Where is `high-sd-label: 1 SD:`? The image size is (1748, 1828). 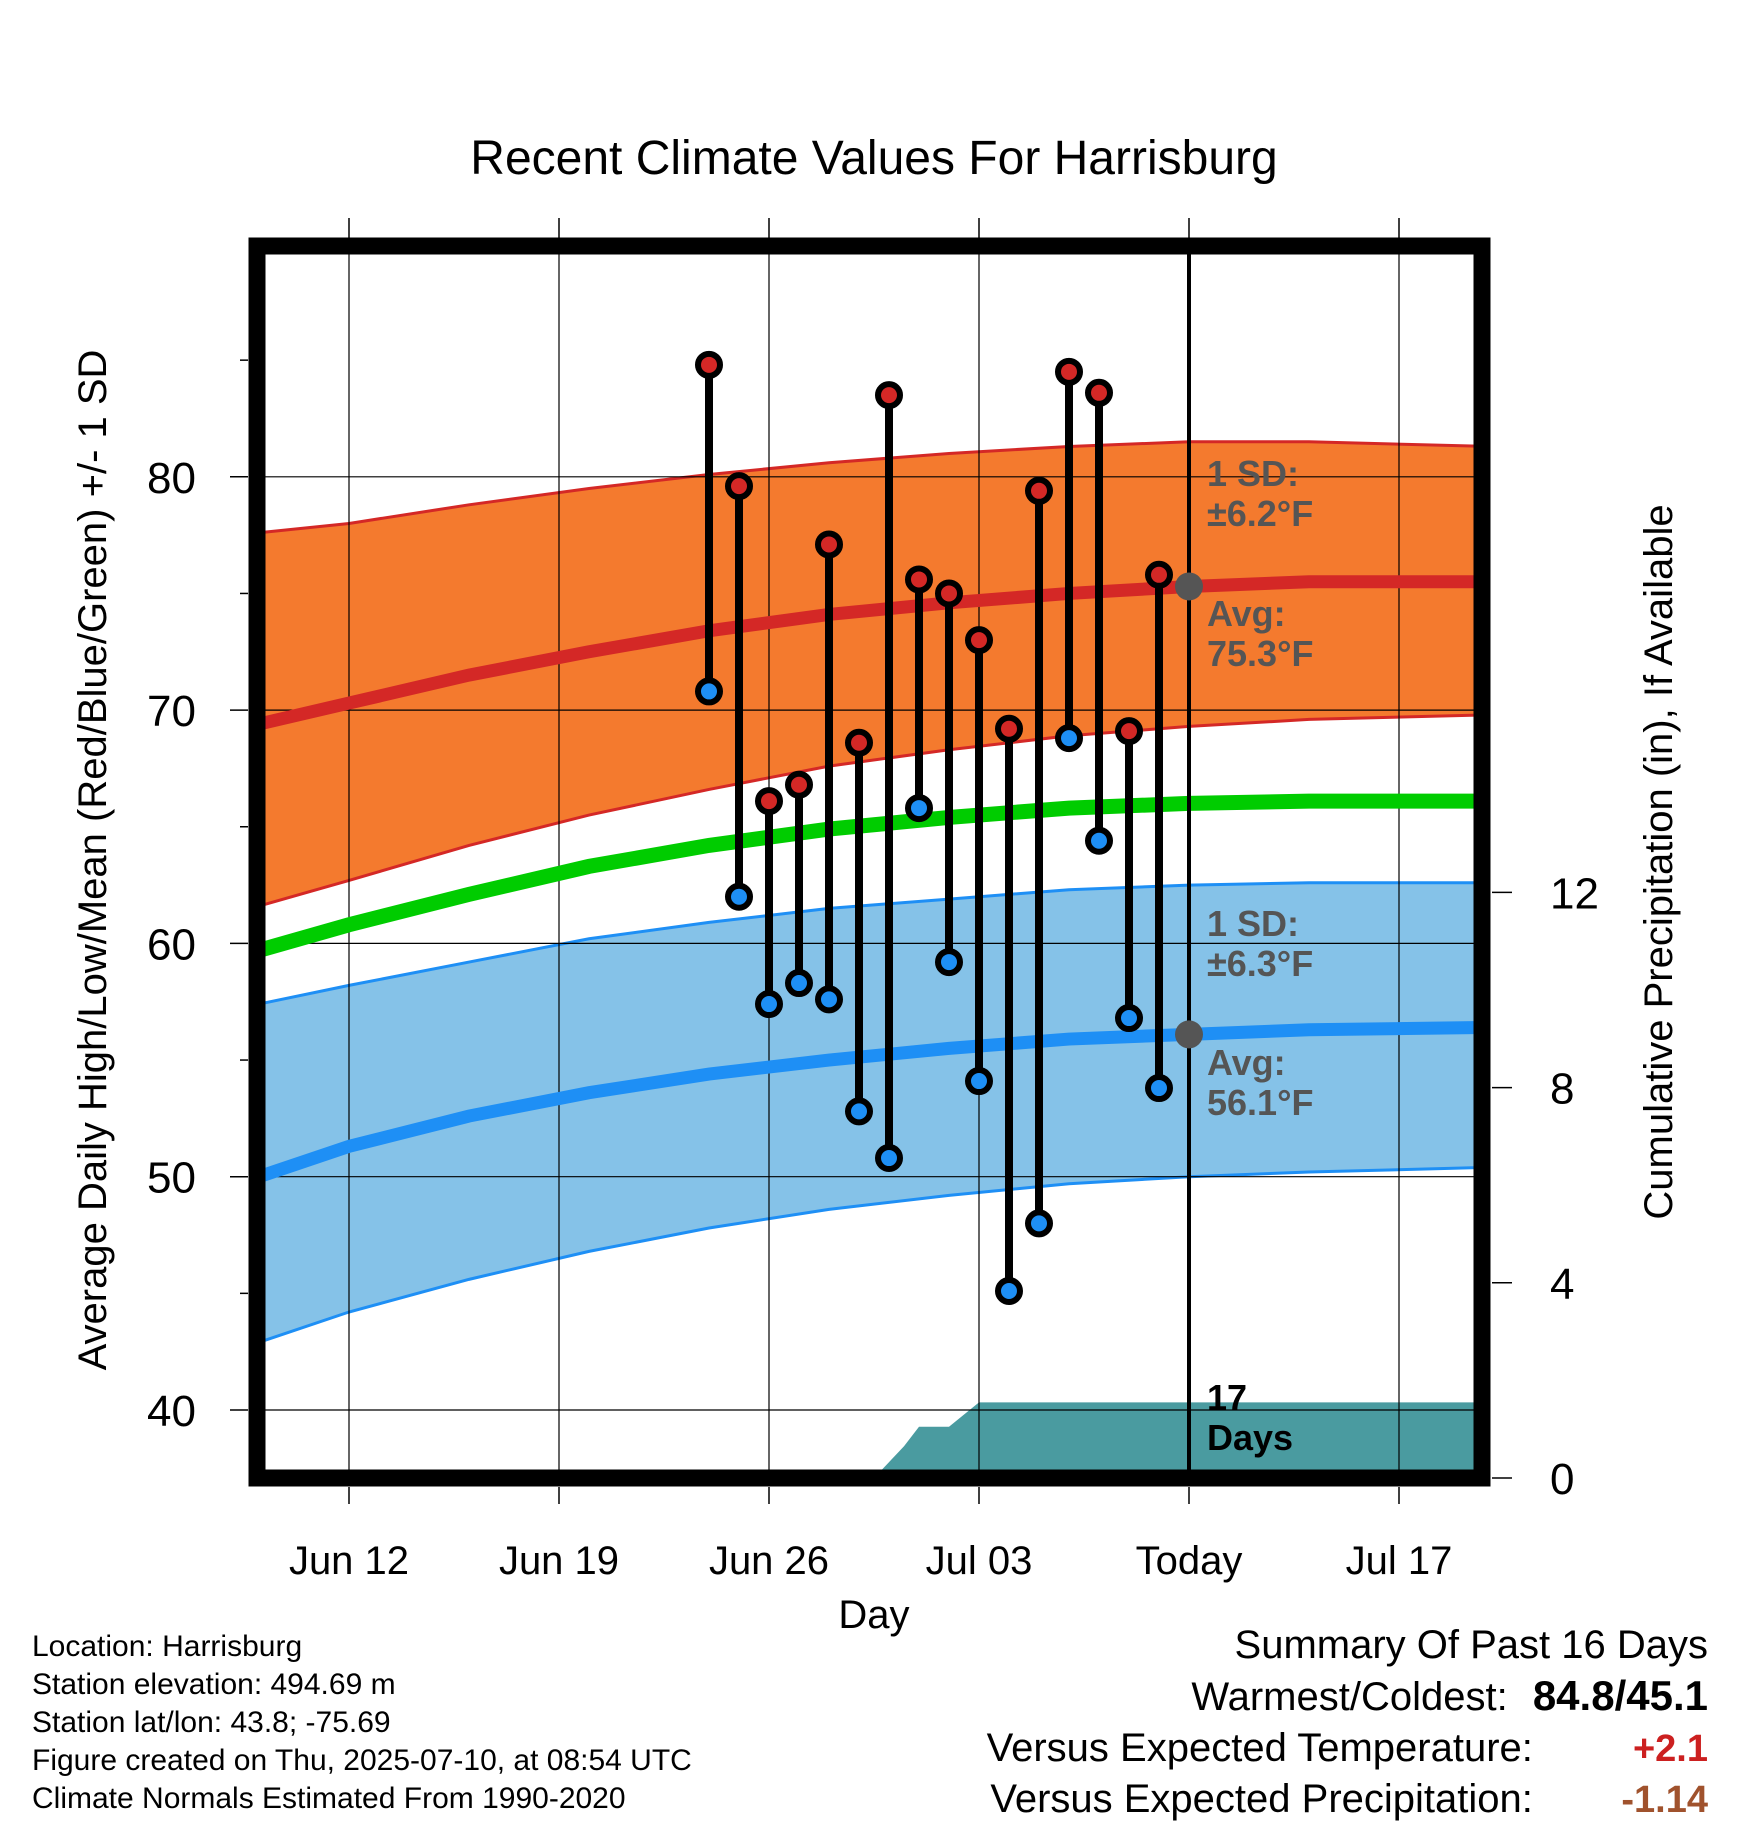
high-sd-label: 1 SD: is located at coordinates (1253, 473).